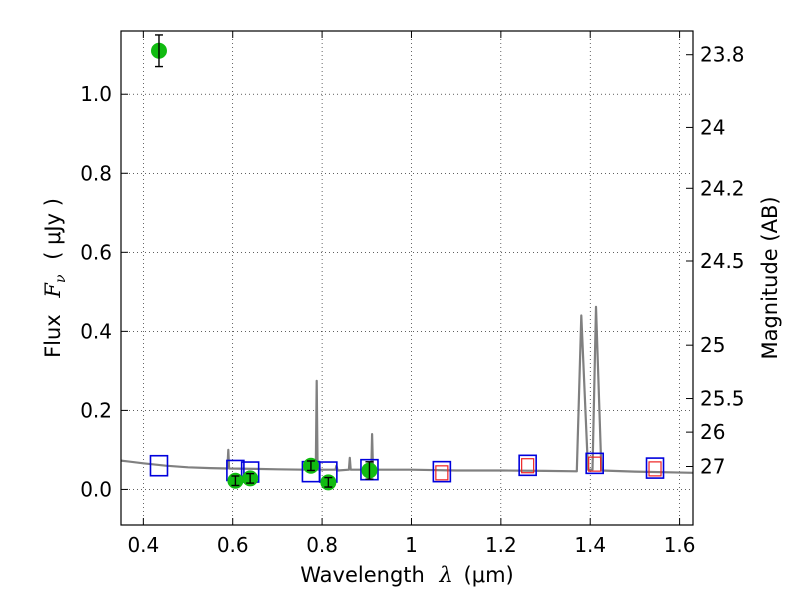 Image resolution: width=800 pixels, height=600 pixels. Describe the element at coordinates (590, 545) in the screenshot. I see `x-tick-label: 1.4` at that location.